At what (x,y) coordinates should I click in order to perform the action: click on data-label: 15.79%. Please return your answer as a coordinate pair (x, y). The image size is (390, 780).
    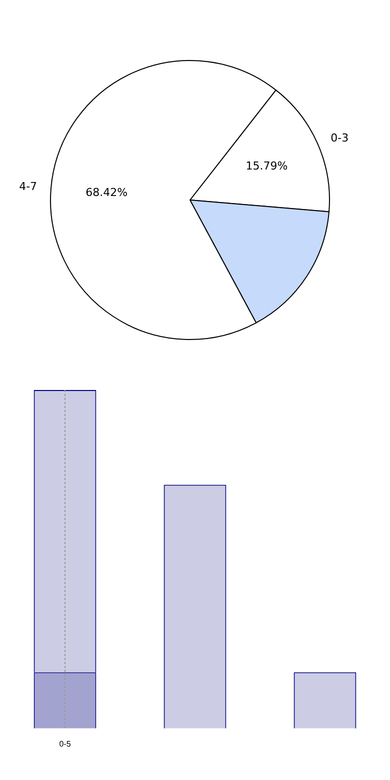
    Looking at the image, I should click on (267, 165).